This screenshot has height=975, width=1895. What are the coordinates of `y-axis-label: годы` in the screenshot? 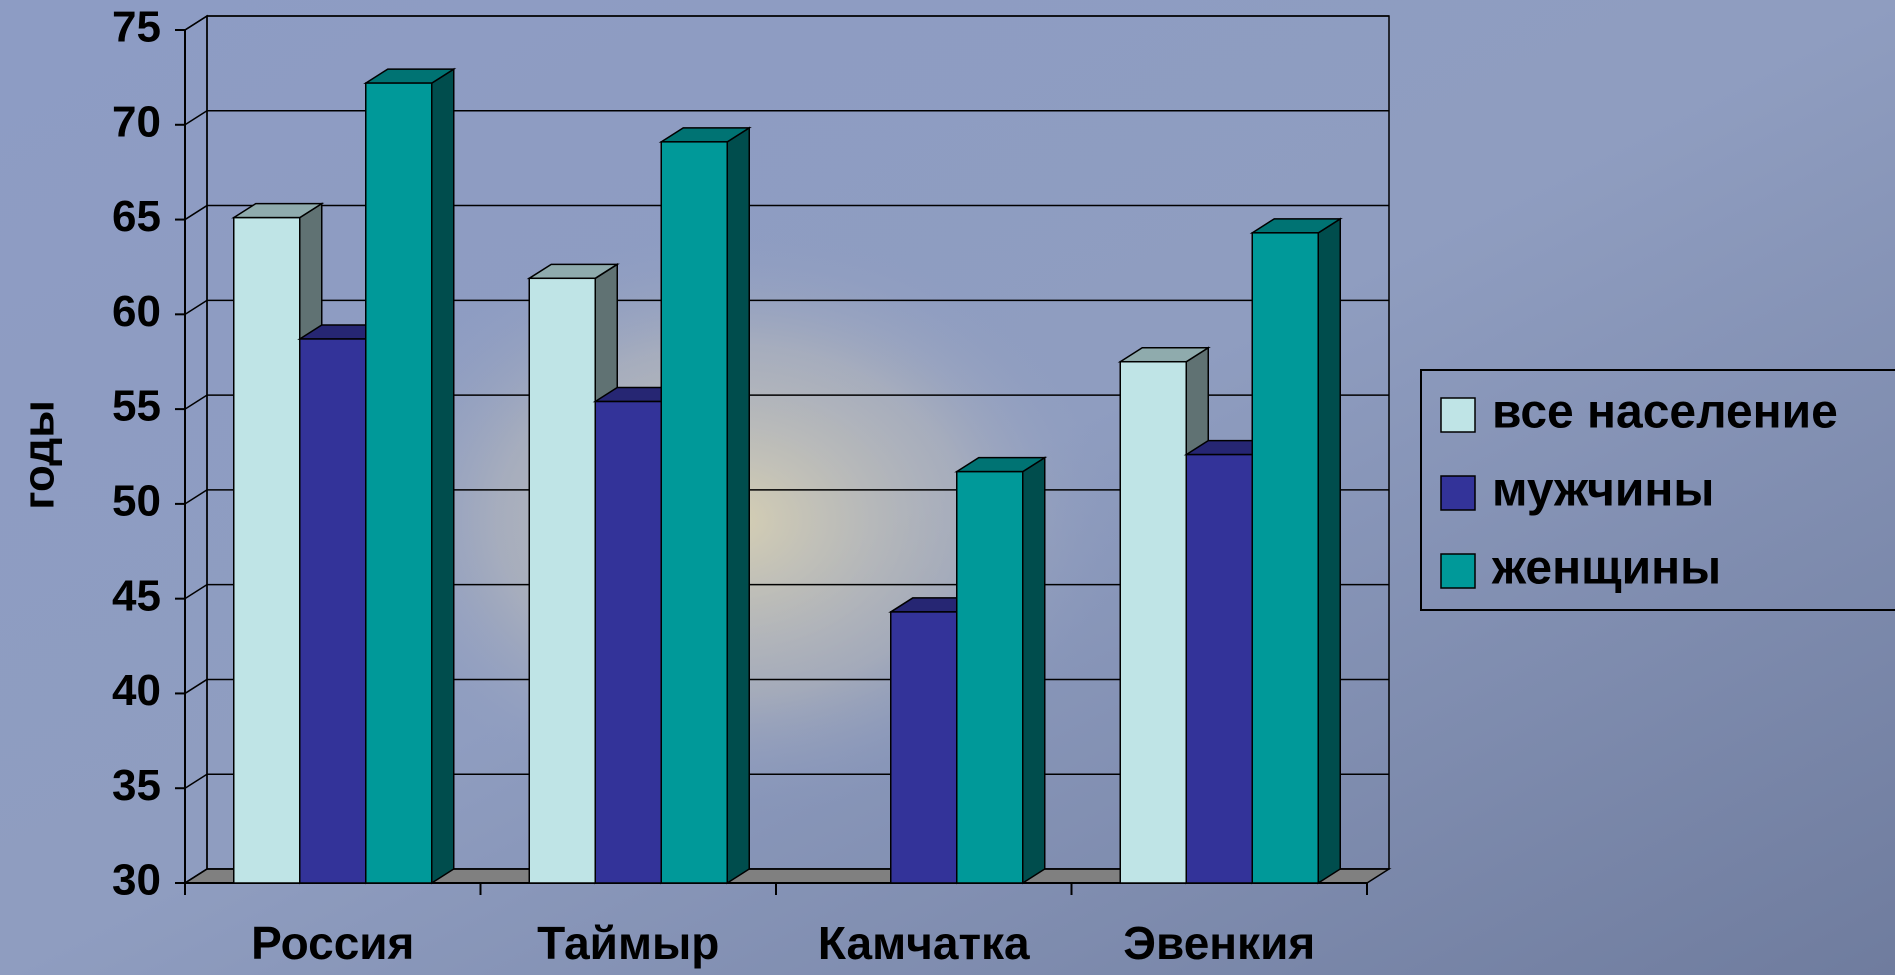 It's located at (39, 455).